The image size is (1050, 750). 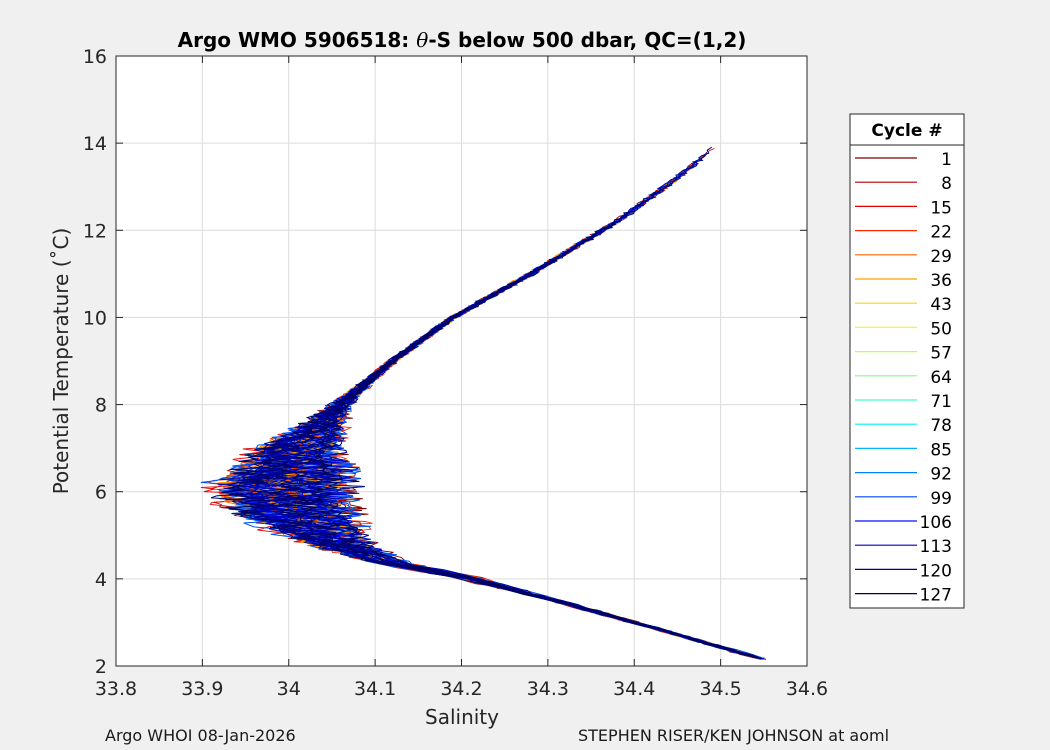 What do you see at coordinates (936, 596) in the screenshot?
I see `legend-label: 127` at bounding box center [936, 596].